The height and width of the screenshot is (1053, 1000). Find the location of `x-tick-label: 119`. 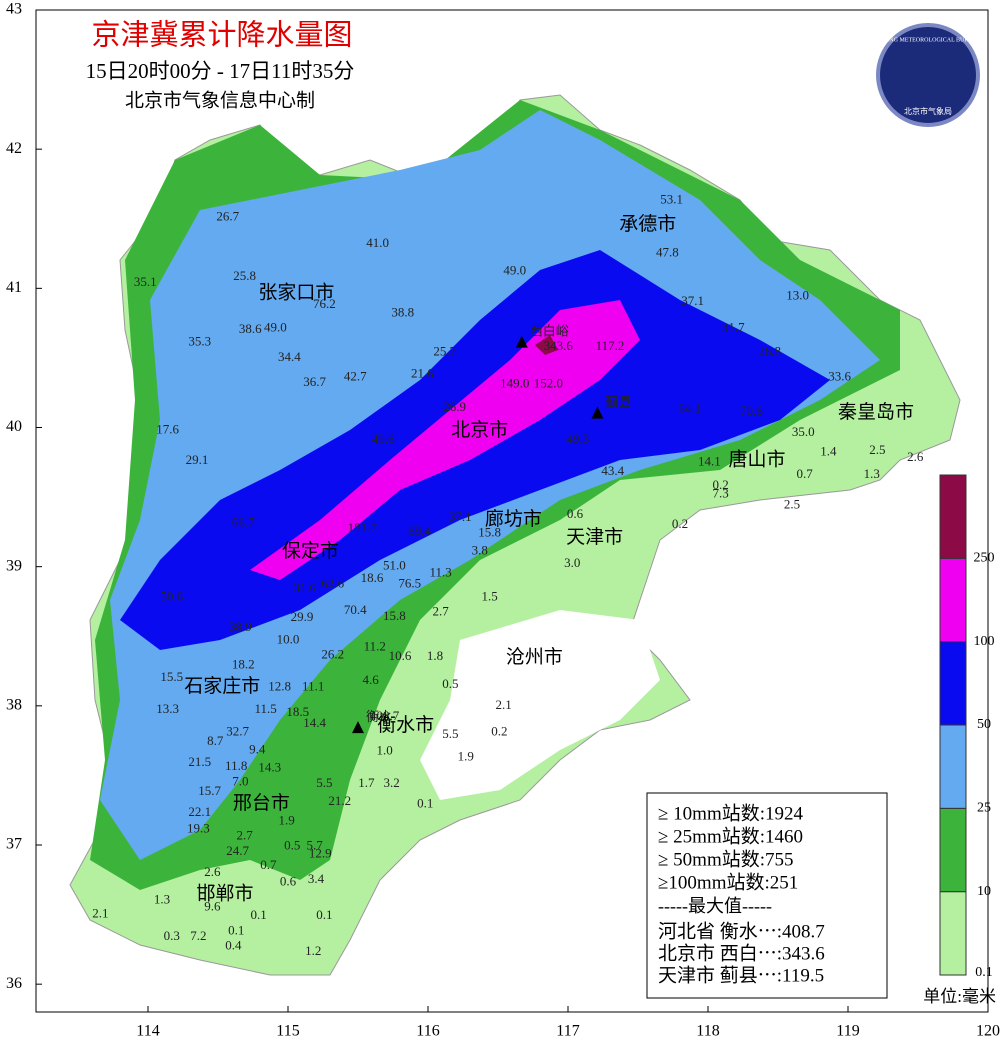

x-tick-label: 119 is located at coordinates (847, 1031).